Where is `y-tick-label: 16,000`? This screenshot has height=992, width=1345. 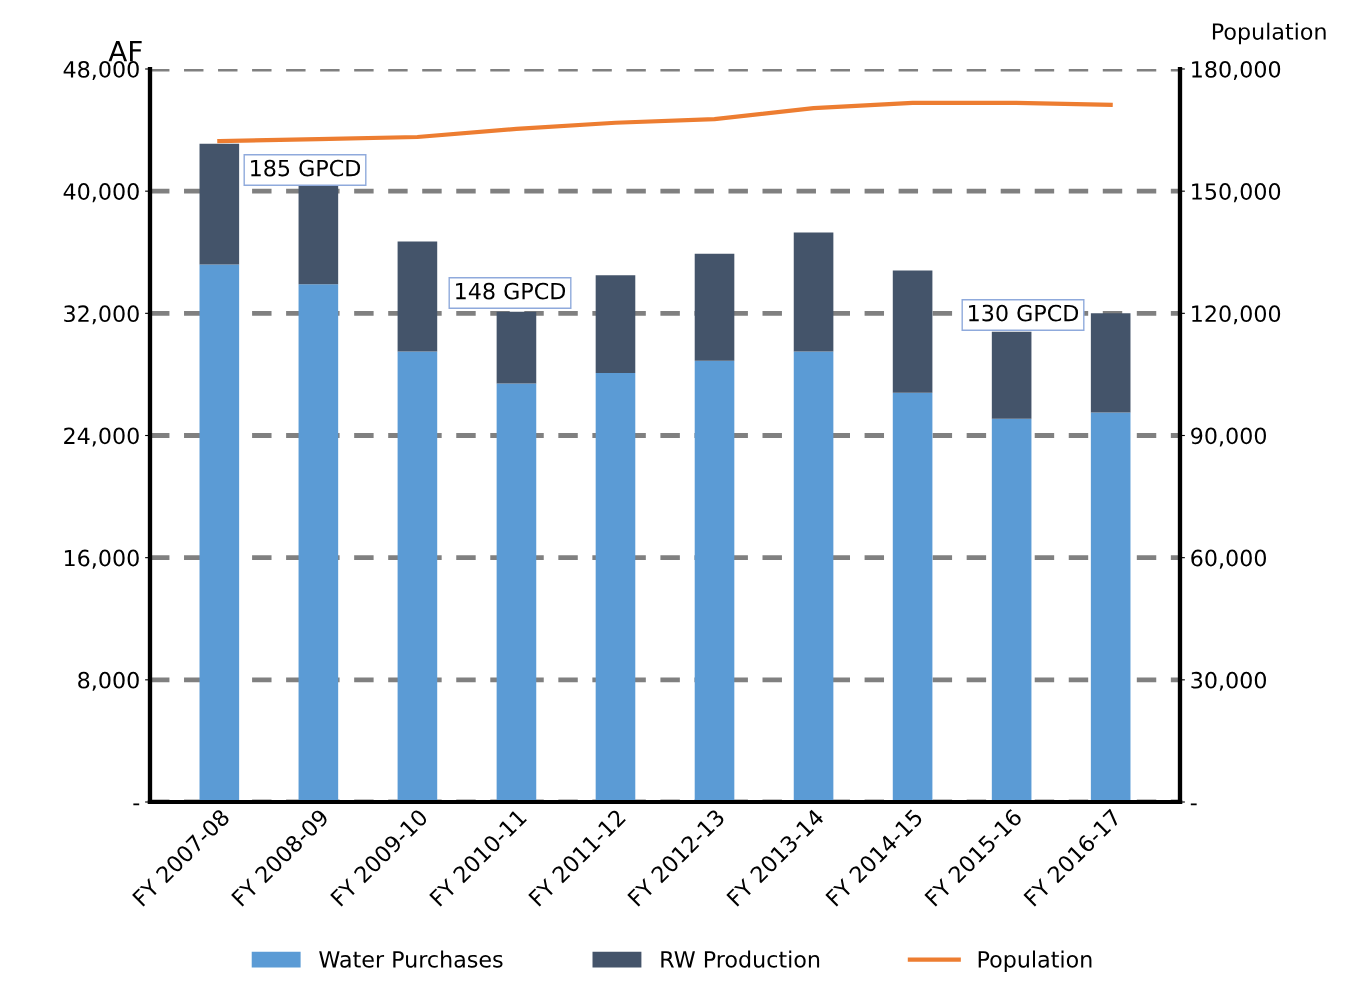
y-tick-label: 16,000 is located at coordinates (101, 559).